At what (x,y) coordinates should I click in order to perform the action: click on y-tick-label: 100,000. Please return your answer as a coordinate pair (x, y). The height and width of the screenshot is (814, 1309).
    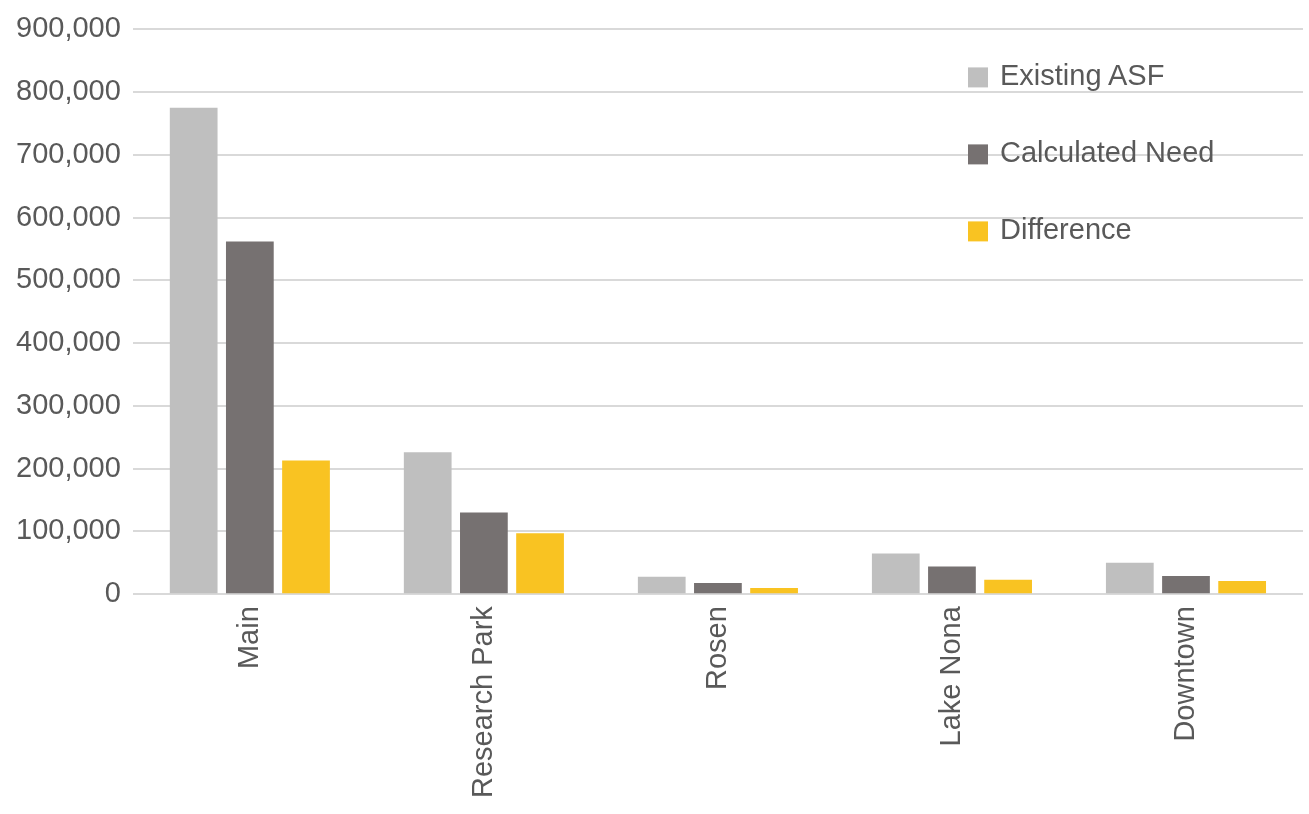
    Looking at the image, I should click on (68, 529).